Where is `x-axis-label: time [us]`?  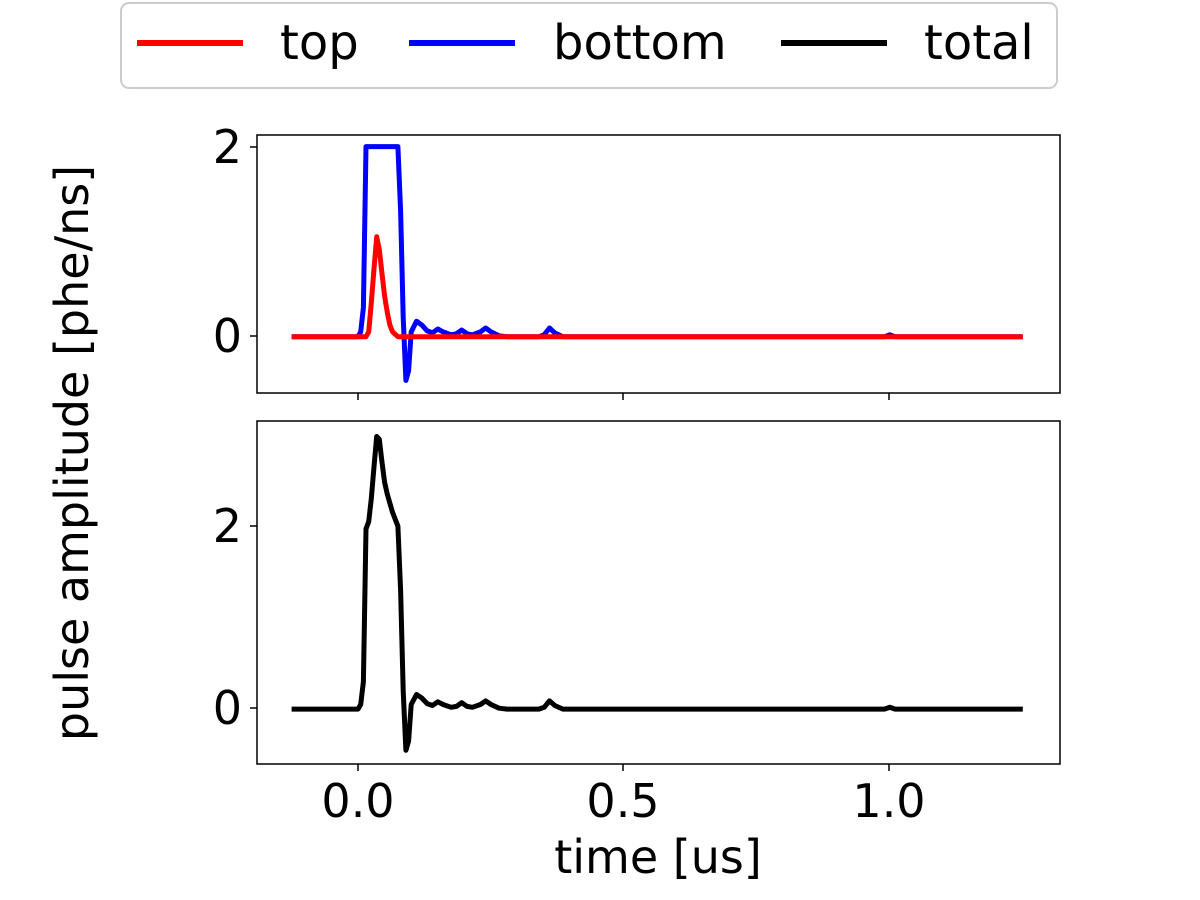
x-axis-label: time [us] is located at coordinates (658, 857).